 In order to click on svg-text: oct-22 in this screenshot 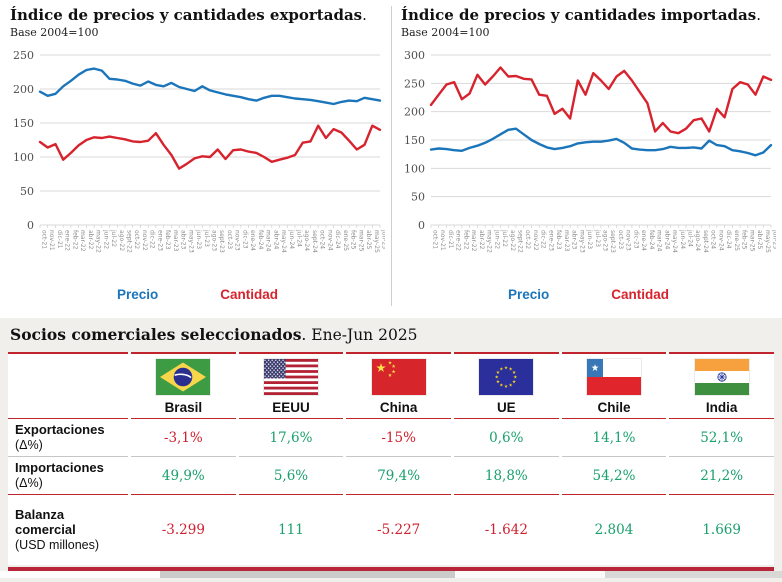, I will do `click(527, 239)`.